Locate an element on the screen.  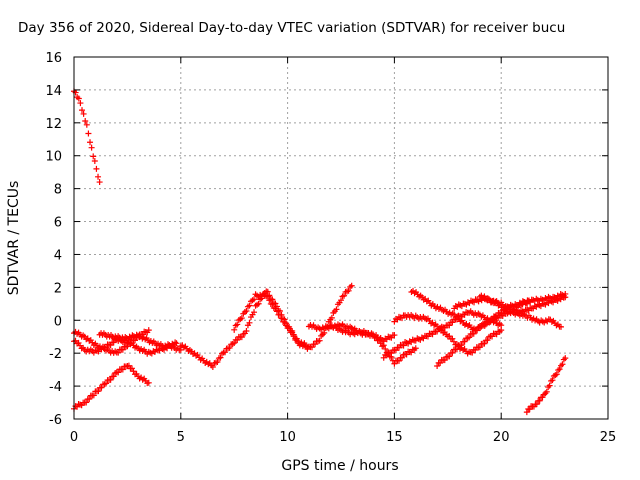
y-tick-label: 8 is located at coordinates (58, 190).